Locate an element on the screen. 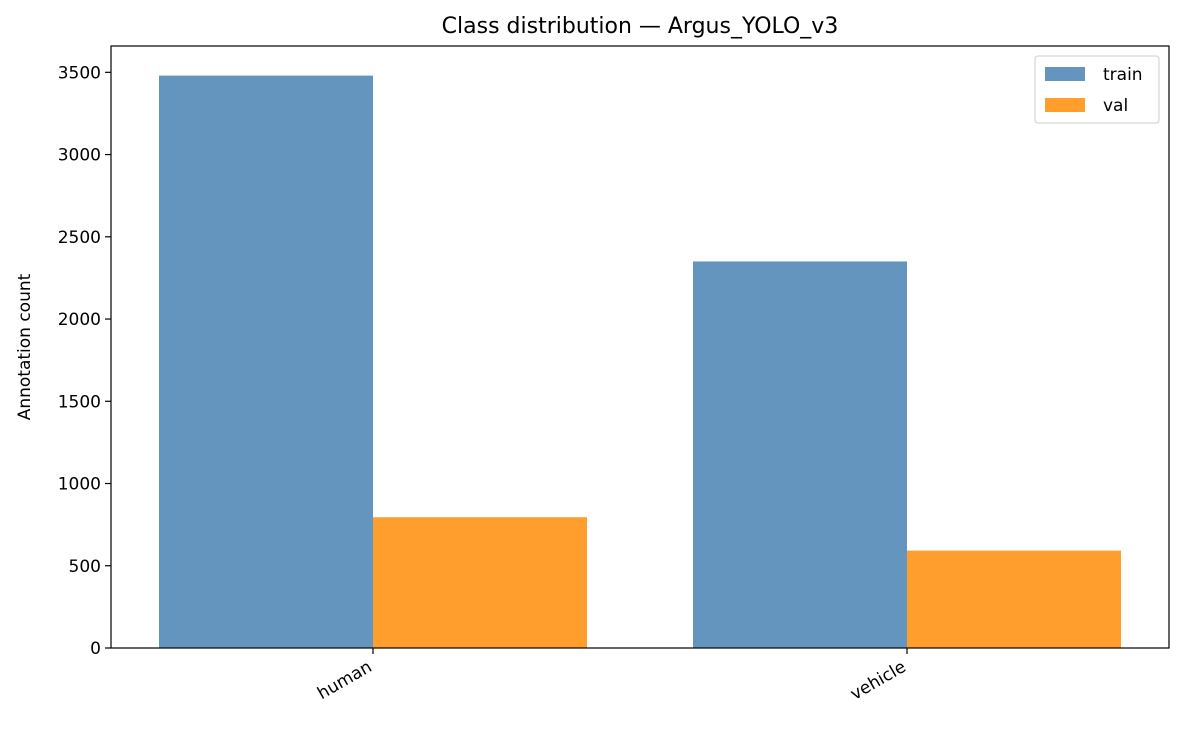 The height and width of the screenshot is (732, 1184). bar-train-vehicle is located at coordinates (800, 454).